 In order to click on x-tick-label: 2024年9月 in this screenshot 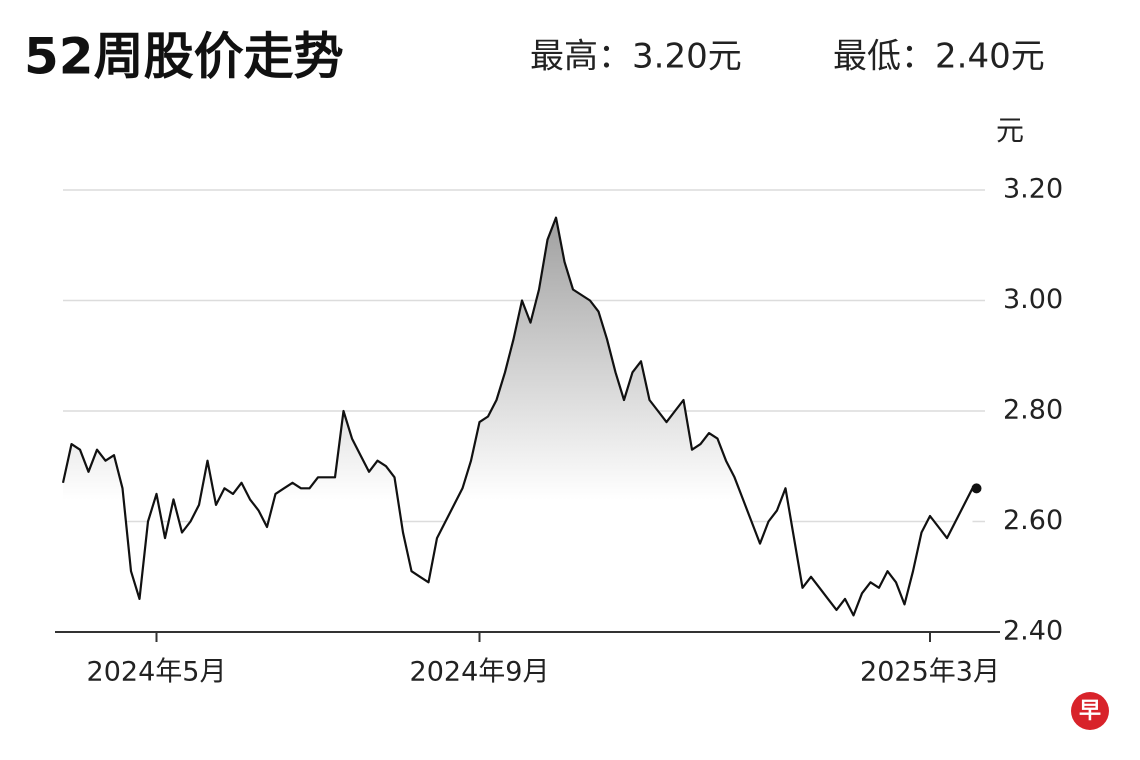, I will do `click(480, 672)`.